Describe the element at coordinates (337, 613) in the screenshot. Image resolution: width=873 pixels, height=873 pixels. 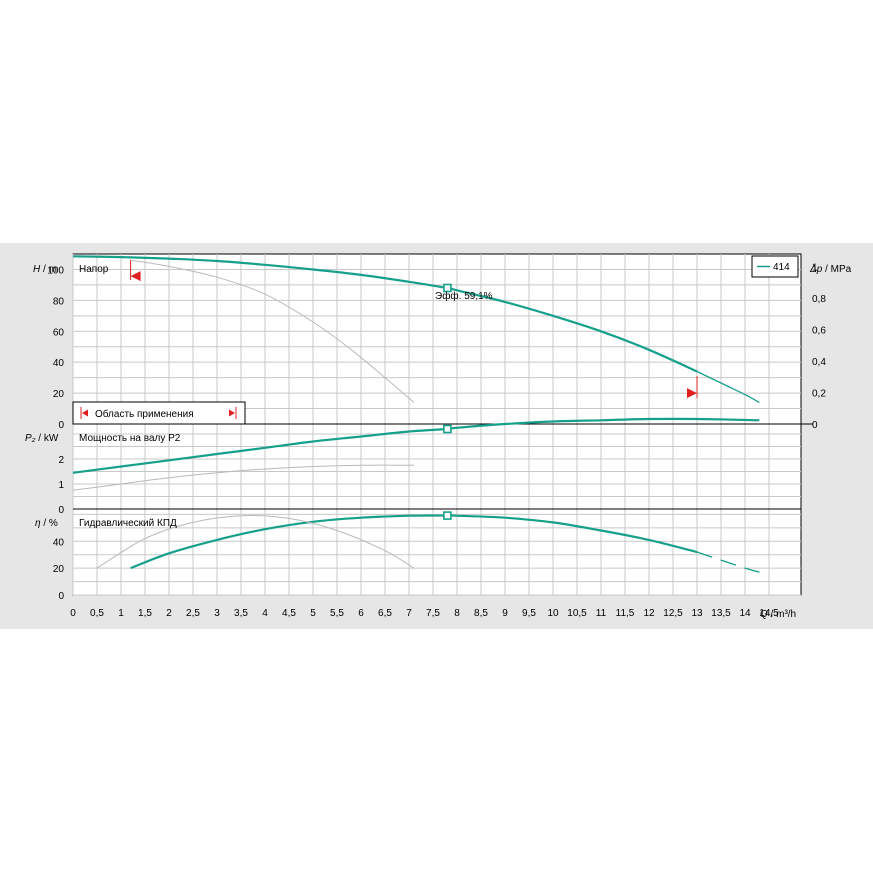
I see `x-tick-label: 5,5` at that location.